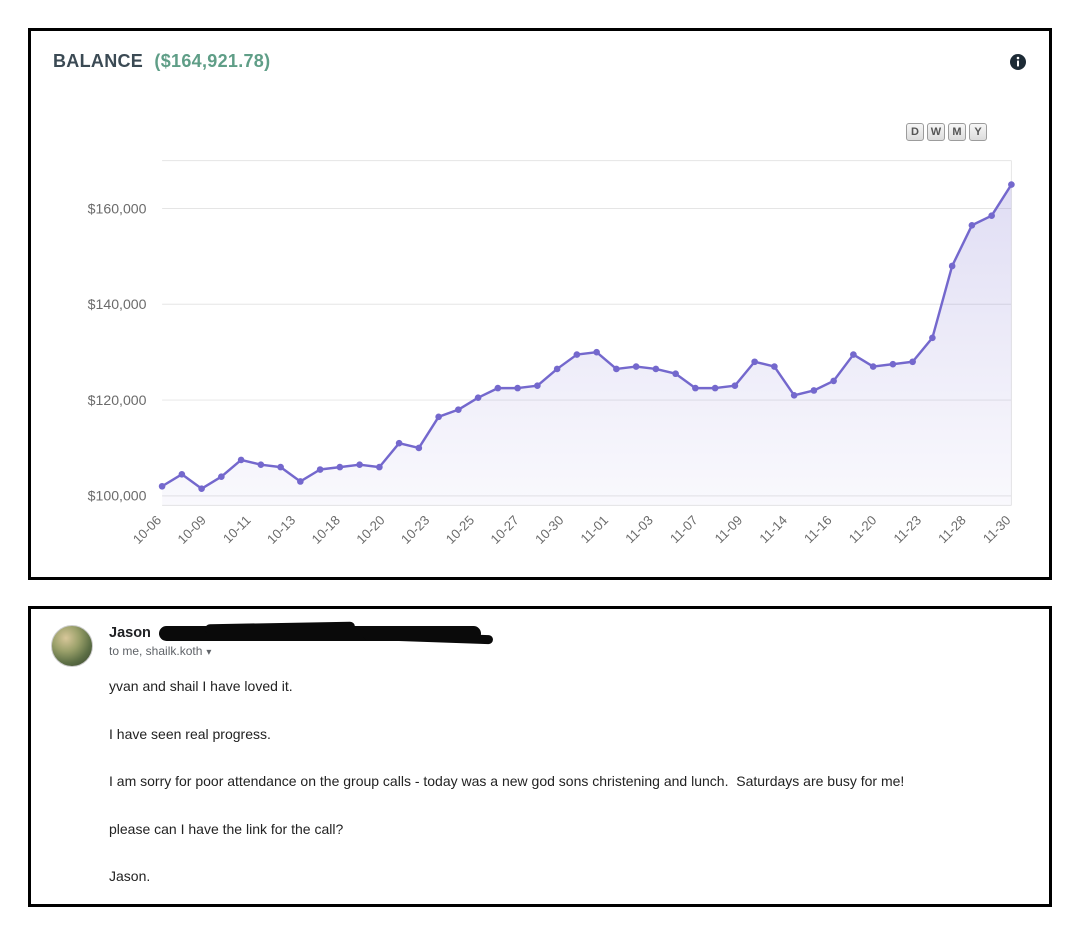 The image size is (1080, 935). What do you see at coordinates (209, 652) in the screenshot?
I see `chevron-down-icon: ▾` at bounding box center [209, 652].